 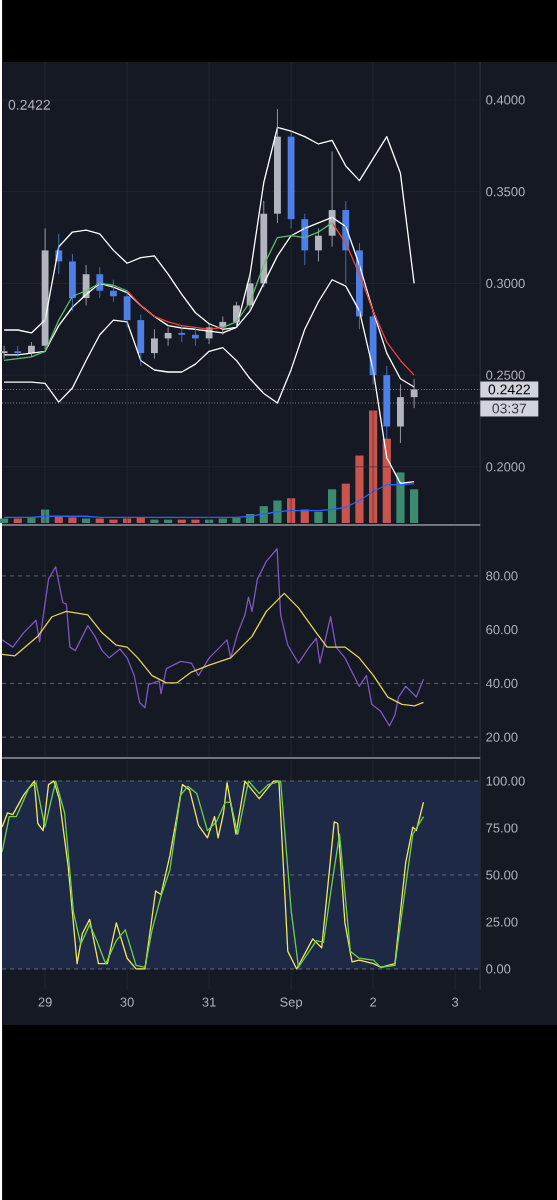 I want to click on y-tick-label: 25.00, so click(x=502, y=922).